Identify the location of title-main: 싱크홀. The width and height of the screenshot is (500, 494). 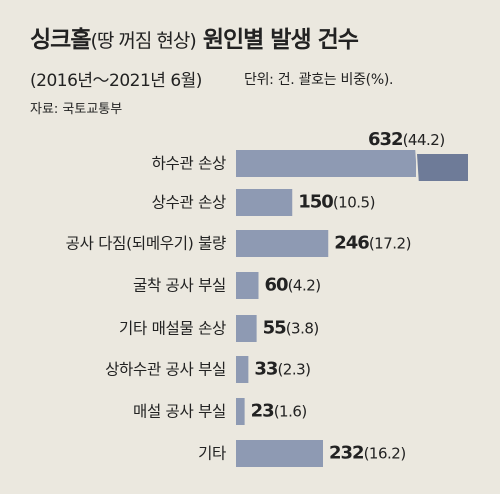
(60, 40).